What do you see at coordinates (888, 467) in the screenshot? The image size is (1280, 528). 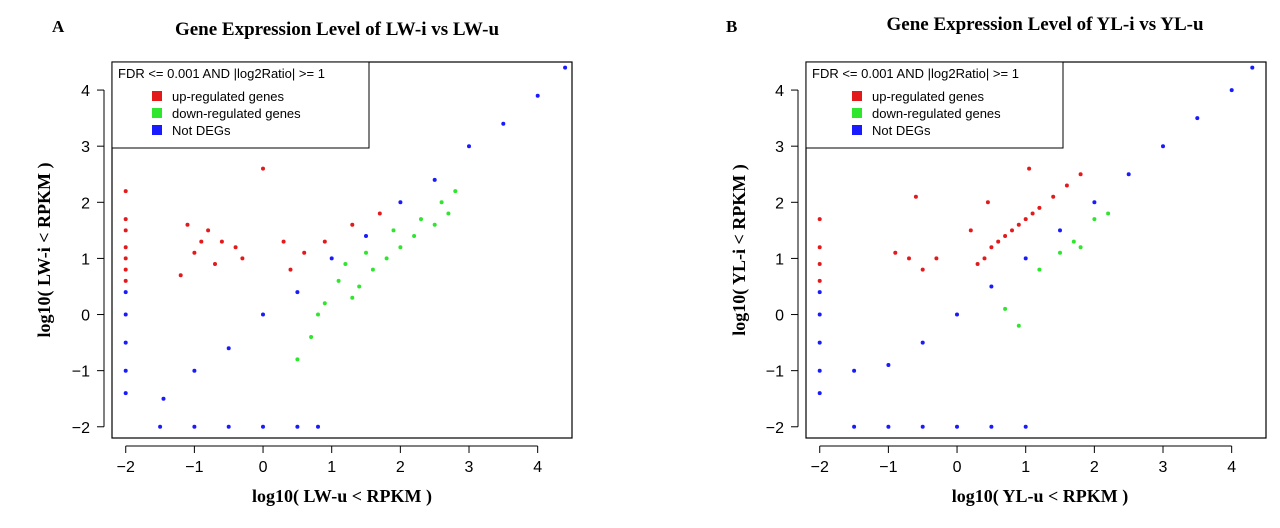 I see `panel-b-x-tick-label: −1` at bounding box center [888, 467].